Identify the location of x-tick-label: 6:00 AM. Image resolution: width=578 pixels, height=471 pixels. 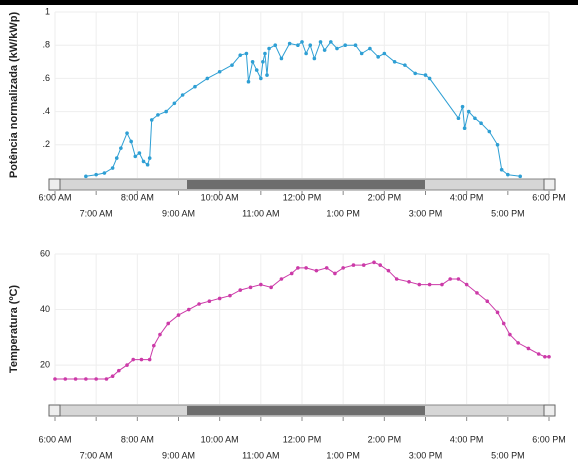
(54, 439).